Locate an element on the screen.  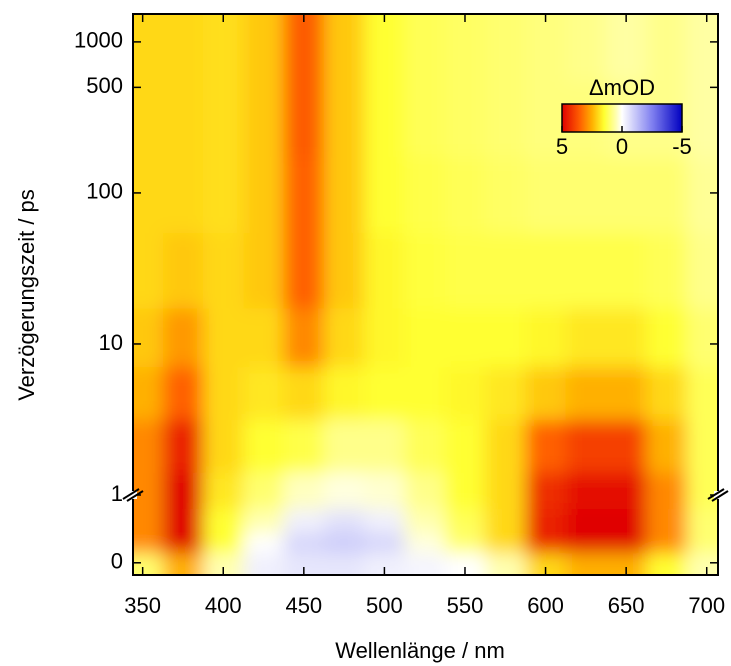
y-tick-label: 10 is located at coordinates (111, 342).